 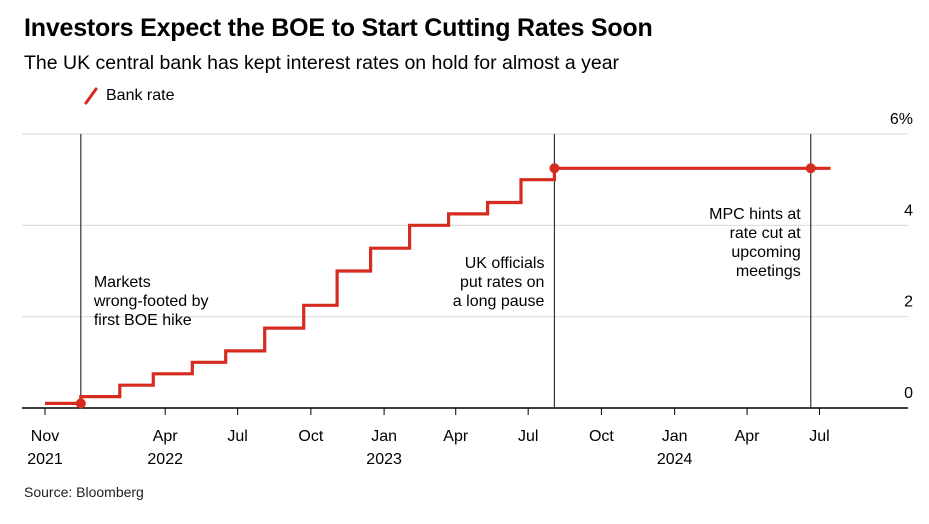 What do you see at coordinates (140, 95) in the screenshot?
I see `legend-label-bank-rate: Bank rate` at bounding box center [140, 95].